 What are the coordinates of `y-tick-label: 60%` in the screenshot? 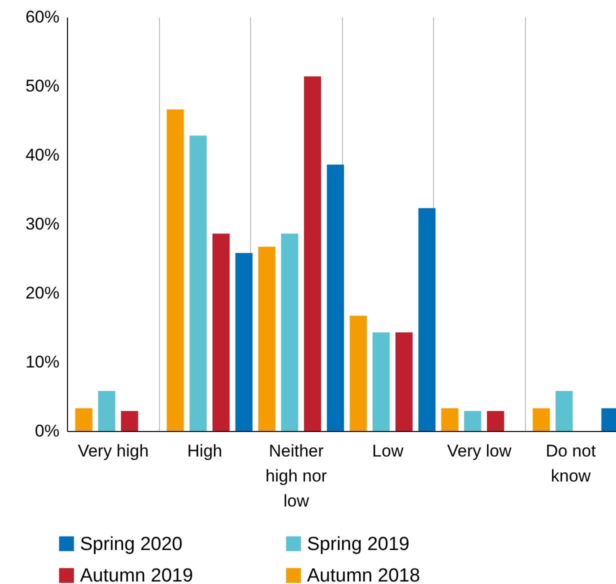 It's located at (42, 17).